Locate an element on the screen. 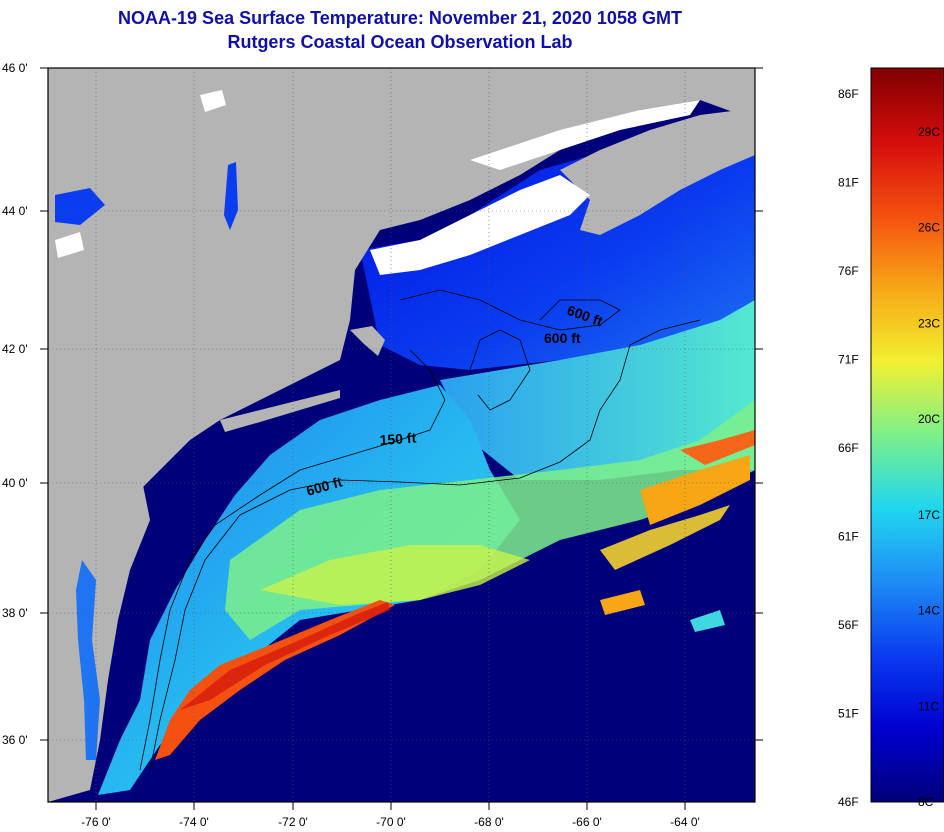 The width and height of the screenshot is (944, 832). colorbar-label-f-61F: 61F is located at coordinates (848, 537).